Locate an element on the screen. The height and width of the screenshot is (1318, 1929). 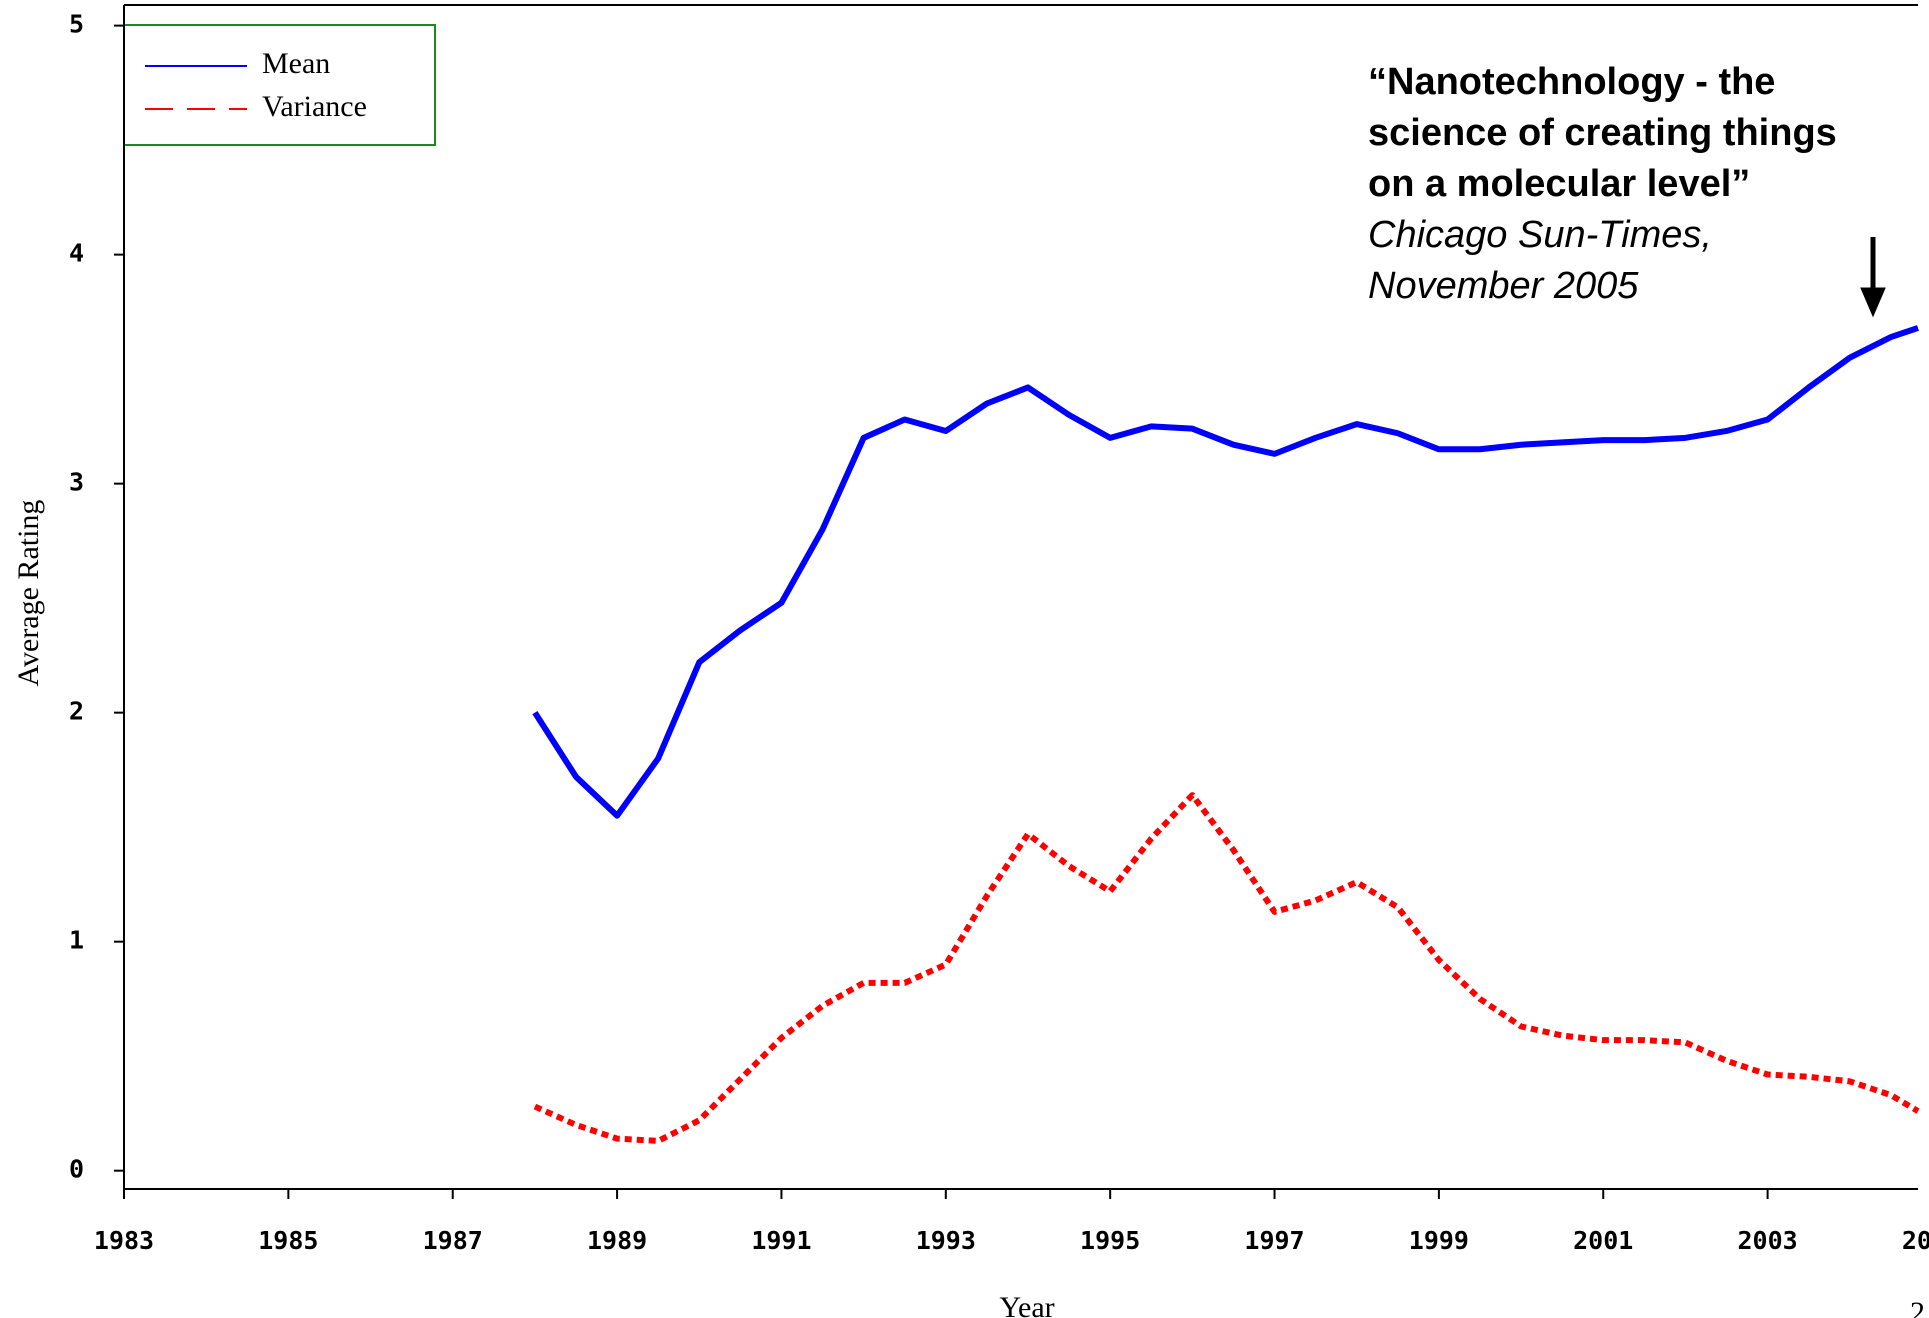
x-tick-label: 1985 is located at coordinates (288, 1240).